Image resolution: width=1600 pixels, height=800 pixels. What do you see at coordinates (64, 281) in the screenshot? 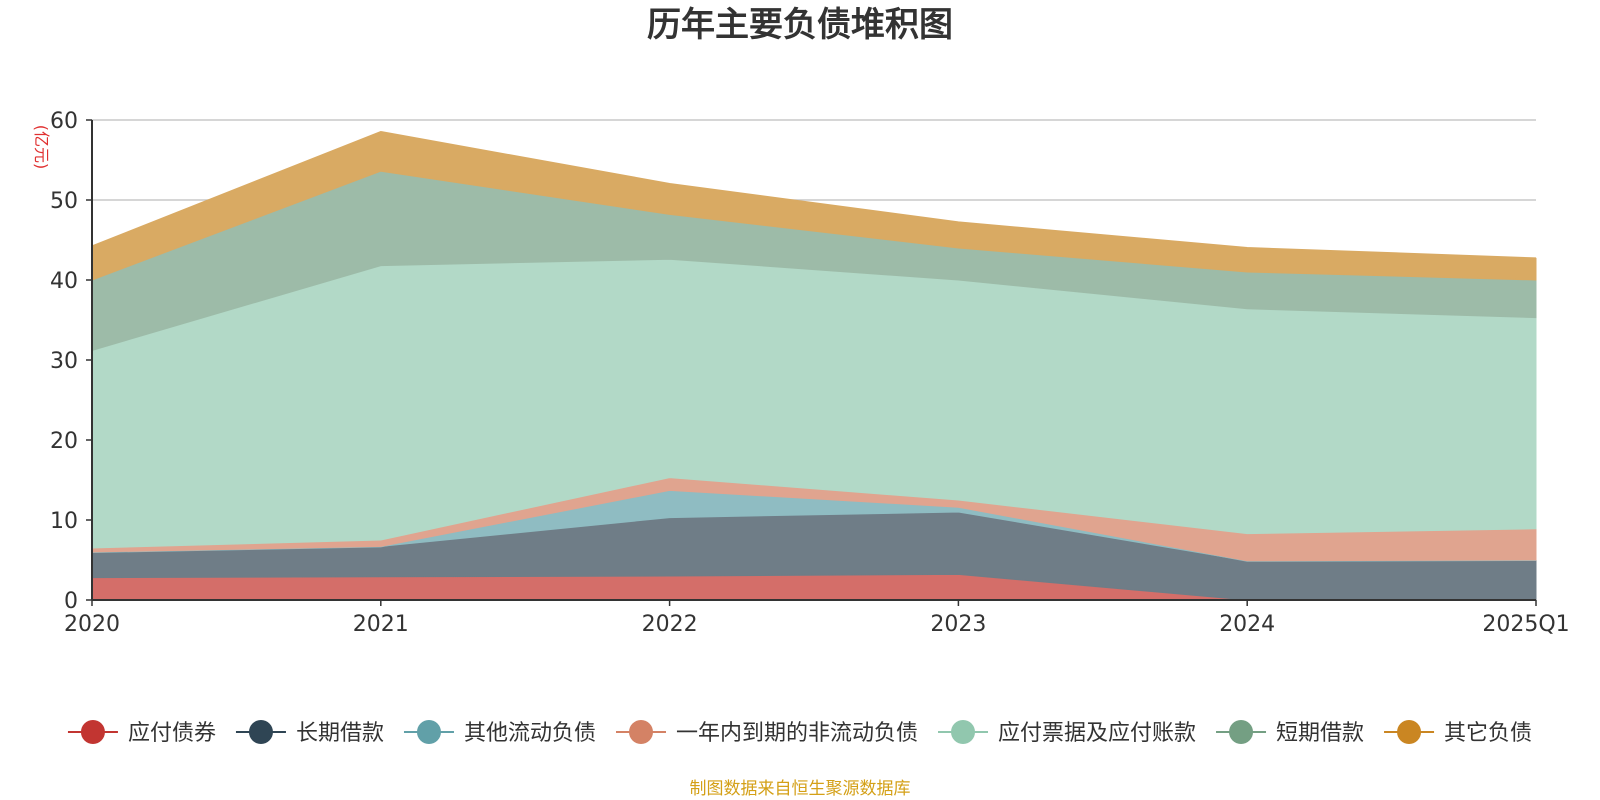
I see `y-tick-label: 40` at bounding box center [64, 281].